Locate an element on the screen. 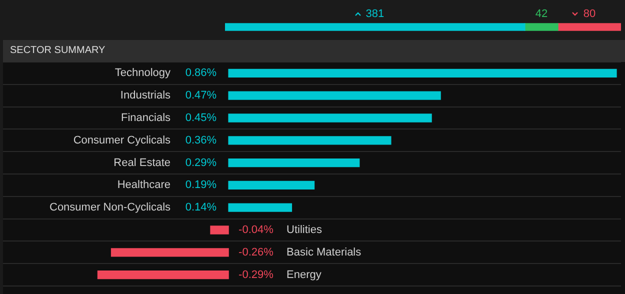 This screenshot has height=294, width=625. category-label: Basic Materials is located at coordinates (324, 252).